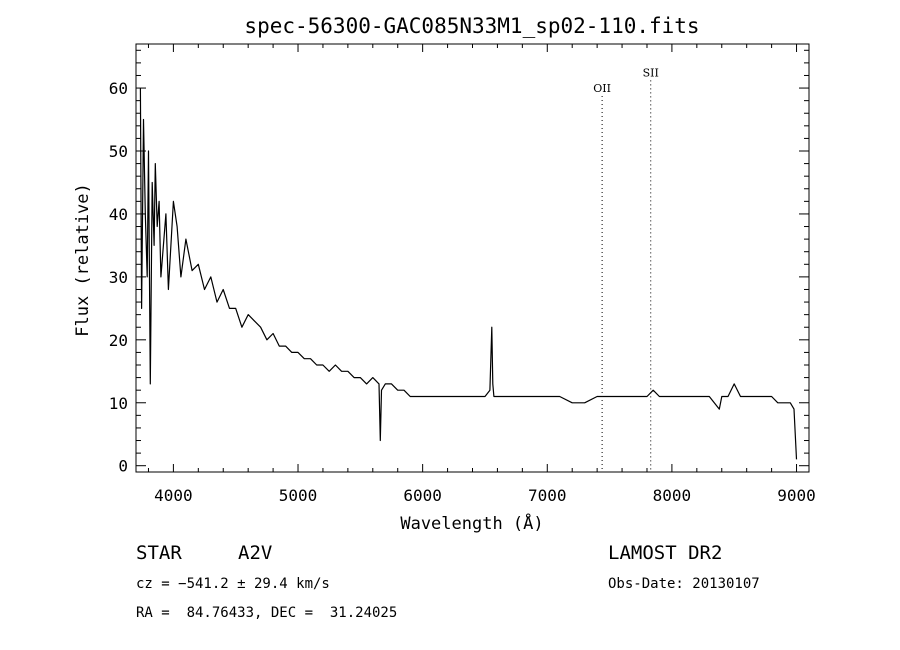  What do you see at coordinates (123, 466) in the screenshot?
I see `y-tick-label: 0` at bounding box center [123, 466].